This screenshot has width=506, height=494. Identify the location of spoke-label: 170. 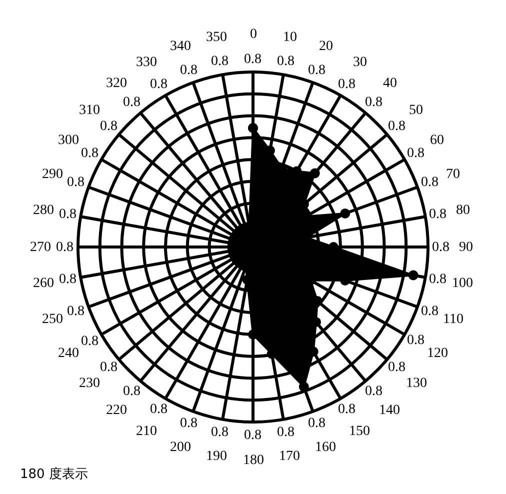
(289, 456).